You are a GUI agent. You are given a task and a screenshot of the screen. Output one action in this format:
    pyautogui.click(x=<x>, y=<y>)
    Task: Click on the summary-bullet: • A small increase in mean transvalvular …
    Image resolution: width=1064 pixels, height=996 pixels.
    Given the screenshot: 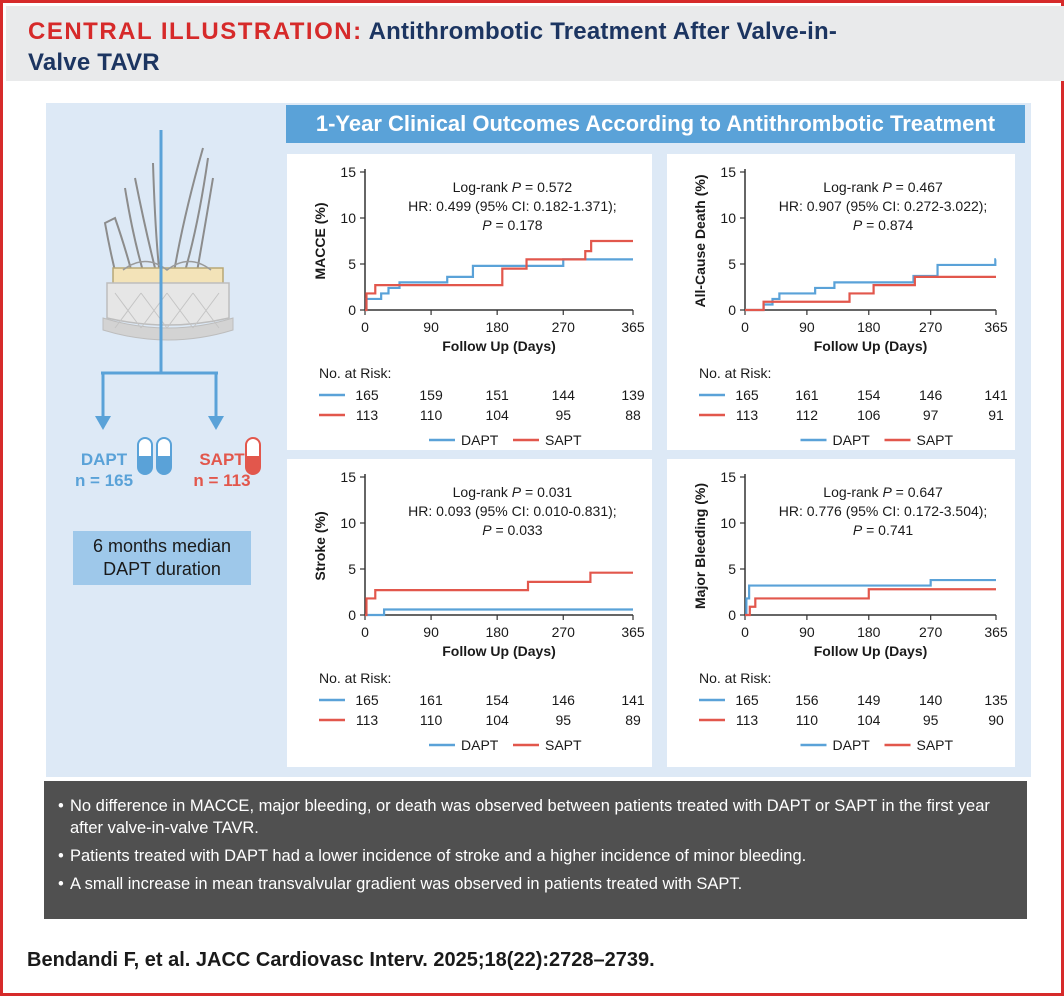 What is the action you would take?
    pyautogui.click(x=535, y=884)
    